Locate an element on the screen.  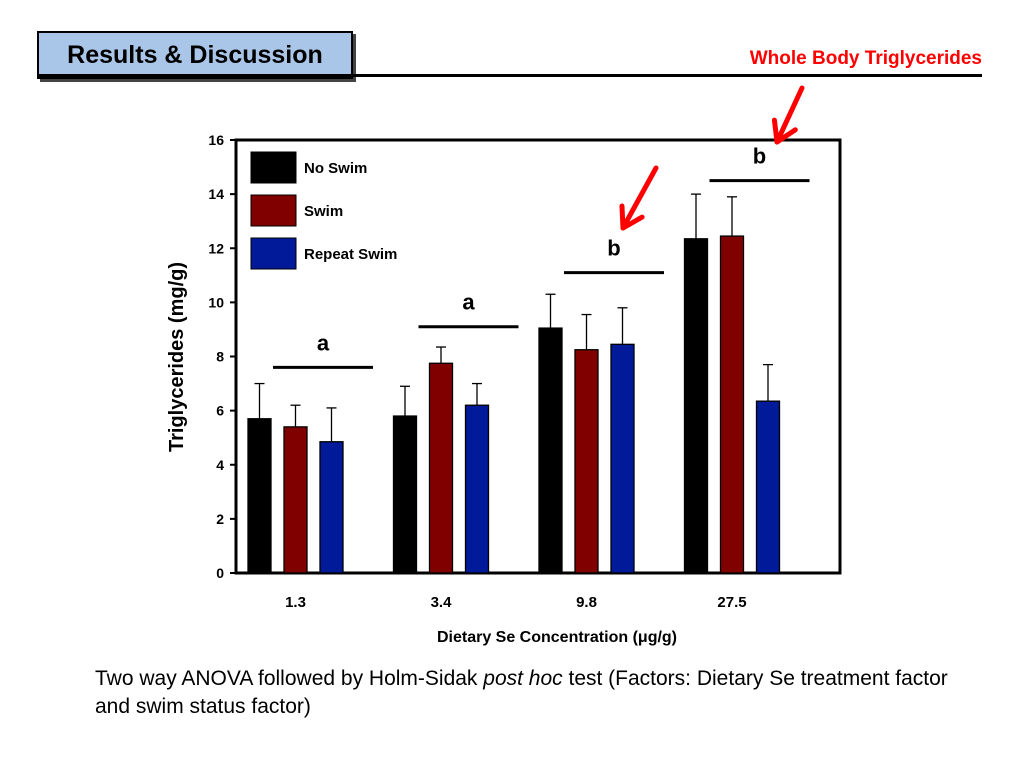
y-tick-label: 14 is located at coordinates (216, 194).